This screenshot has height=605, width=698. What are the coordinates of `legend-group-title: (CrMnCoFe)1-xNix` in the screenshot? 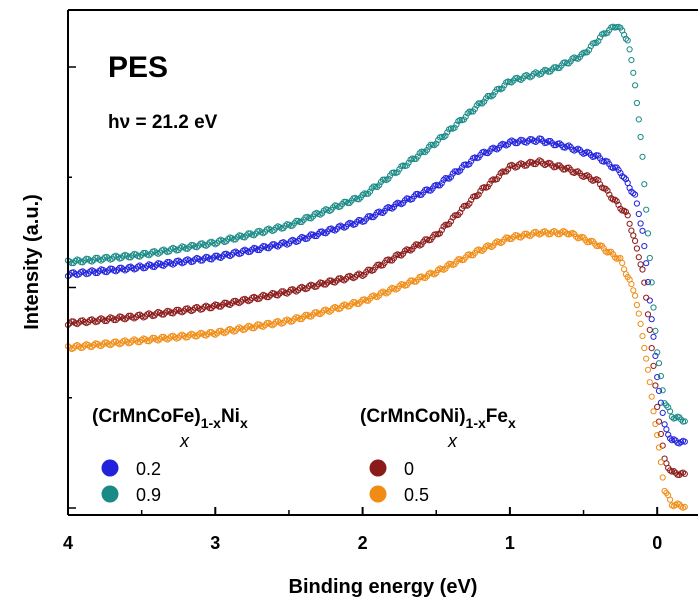 It's located at (170, 418).